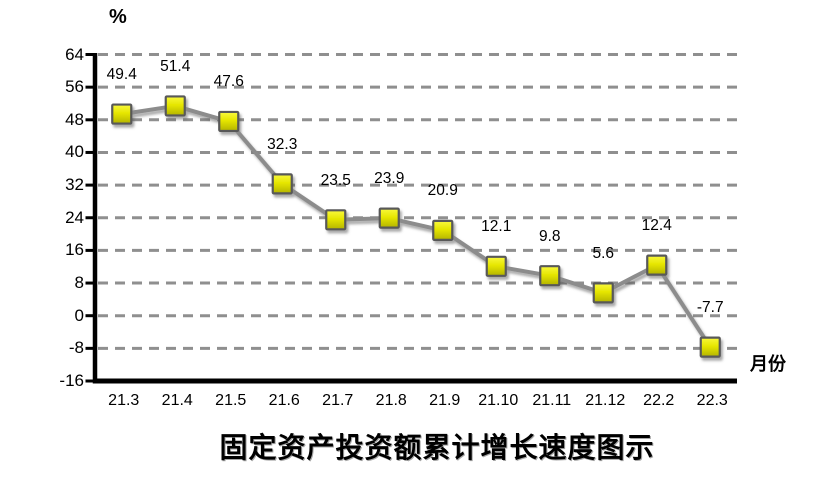  Describe the element at coordinates (496, 227) in the screenshot. I see `data-label: 12.1` at that location.